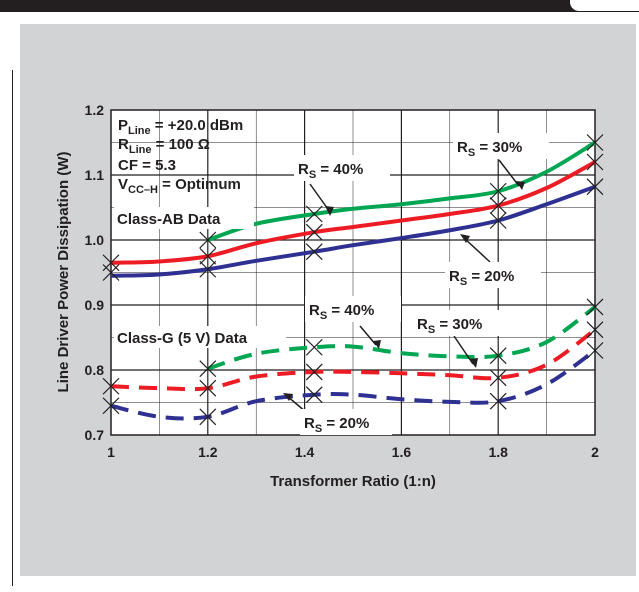 Image resolution: width=639 pixels, height=592 pixels. What do you see at coordinates (169, 219) in the screenshot?
I see `class-ab-label: Class-AB Data` at bounding box center [169, 219].